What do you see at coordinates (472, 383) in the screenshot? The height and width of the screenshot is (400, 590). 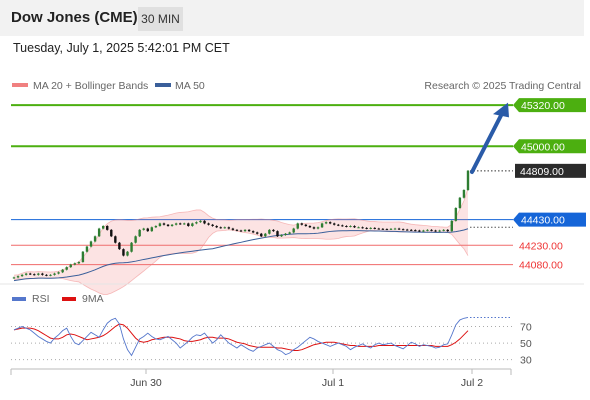 I see `x-tick-label: Jul 2` at bounding box center [472, 383].